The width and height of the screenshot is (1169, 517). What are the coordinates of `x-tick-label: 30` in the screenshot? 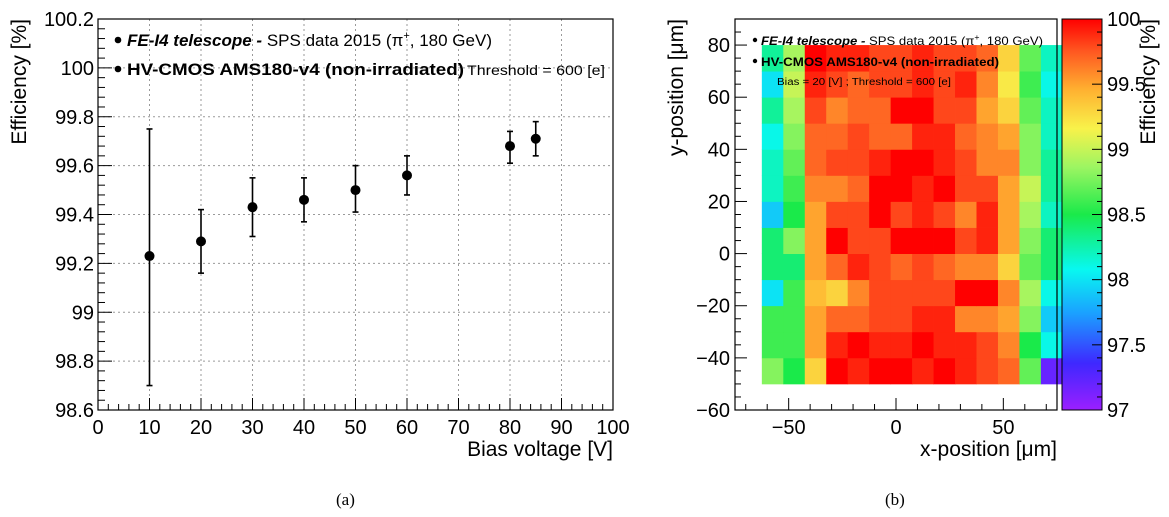 It's located at (252, 428).